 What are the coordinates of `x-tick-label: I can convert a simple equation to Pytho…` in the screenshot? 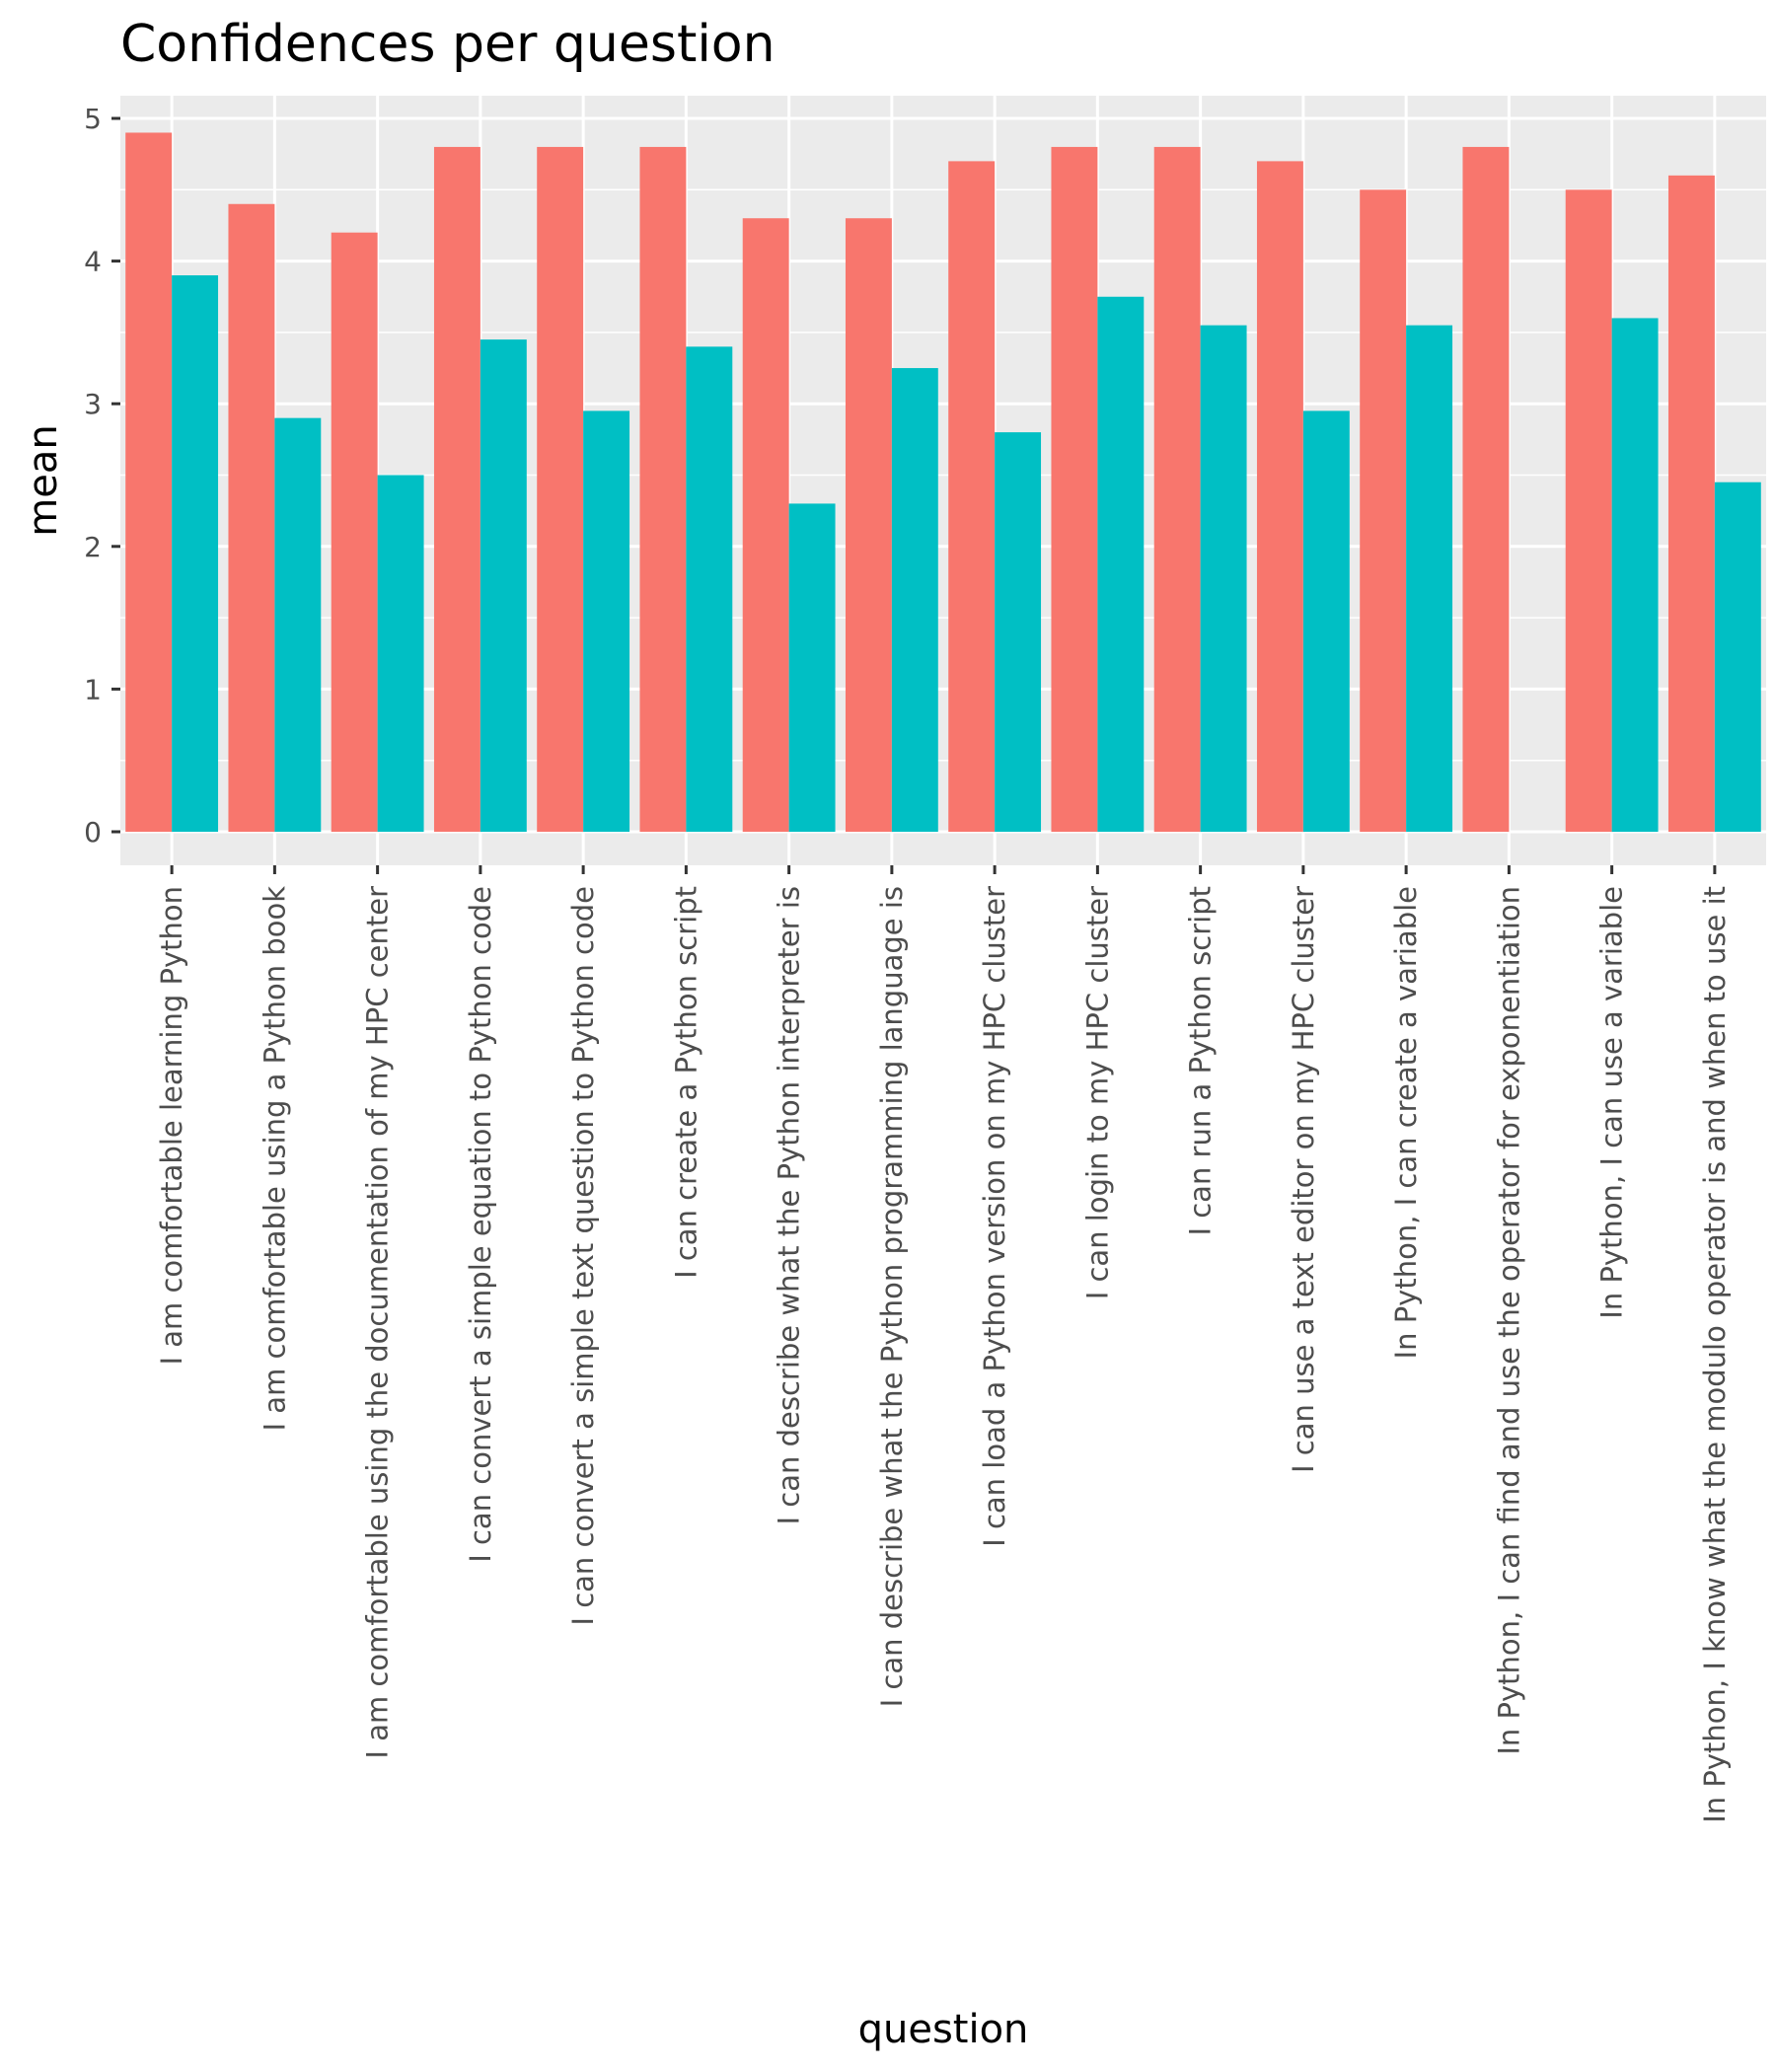 It's located at (481, 1224).